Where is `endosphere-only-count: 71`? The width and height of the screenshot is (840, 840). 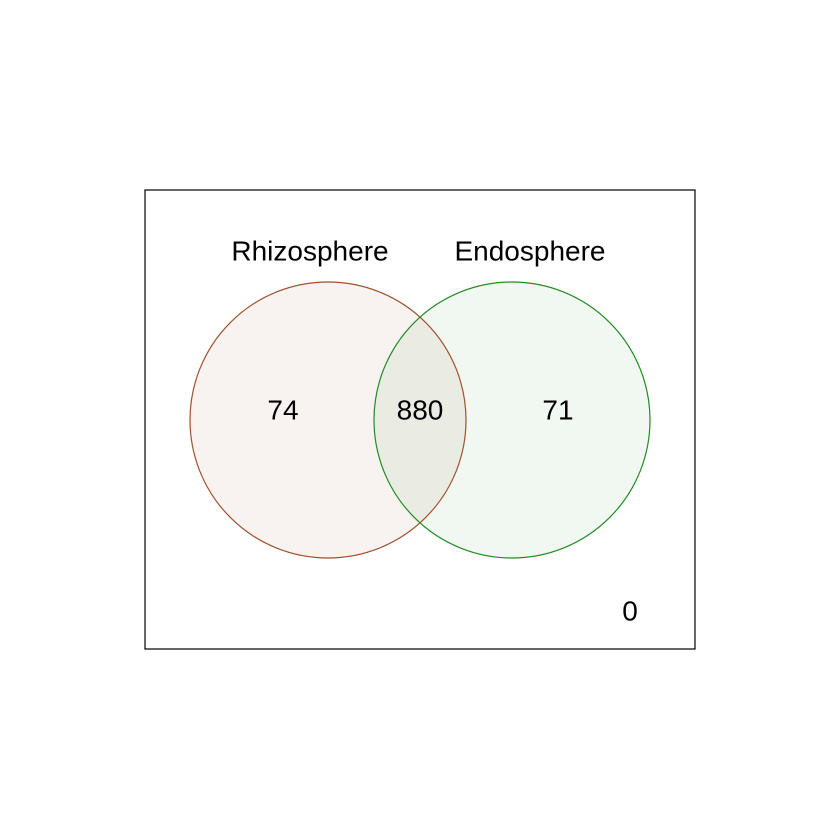
endosphere-only-count: 71 is located at coordinates (557, 409).